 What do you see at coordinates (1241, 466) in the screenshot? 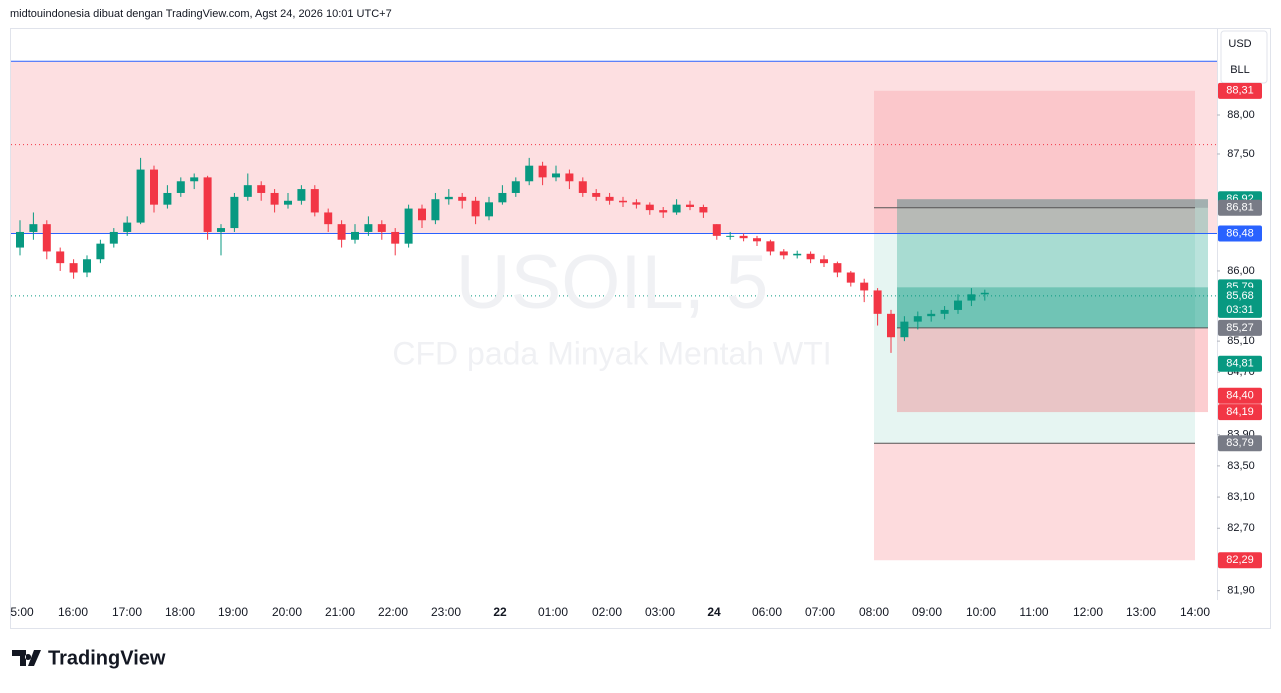
I see `y-tick-label: 83,50` at bounding box center [1241, 466].